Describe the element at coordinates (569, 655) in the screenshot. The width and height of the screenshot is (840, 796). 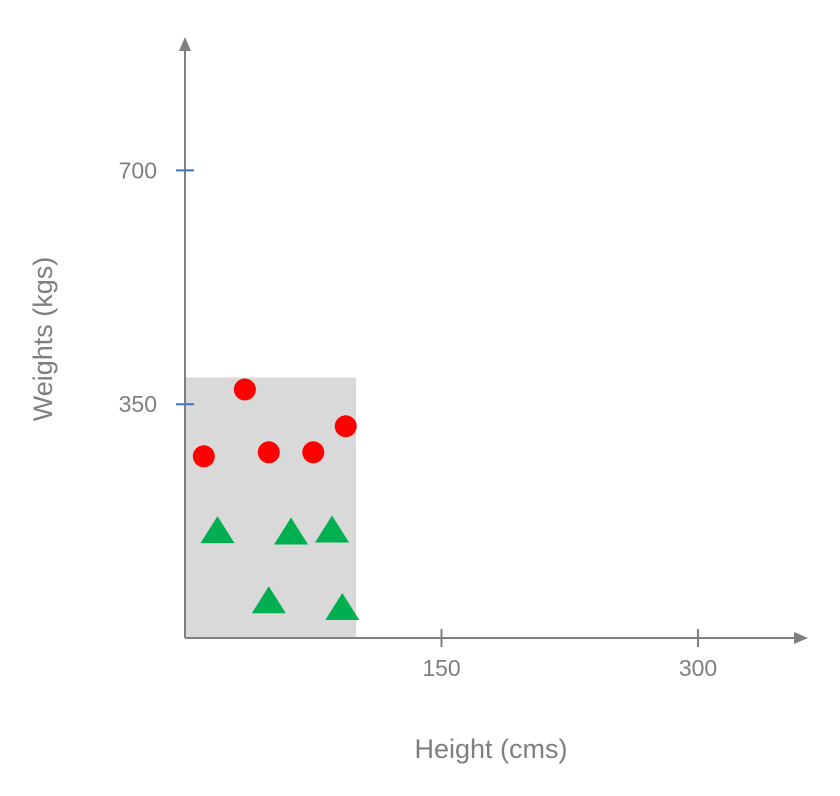
I see `x-ticks: 150 300` at that location.